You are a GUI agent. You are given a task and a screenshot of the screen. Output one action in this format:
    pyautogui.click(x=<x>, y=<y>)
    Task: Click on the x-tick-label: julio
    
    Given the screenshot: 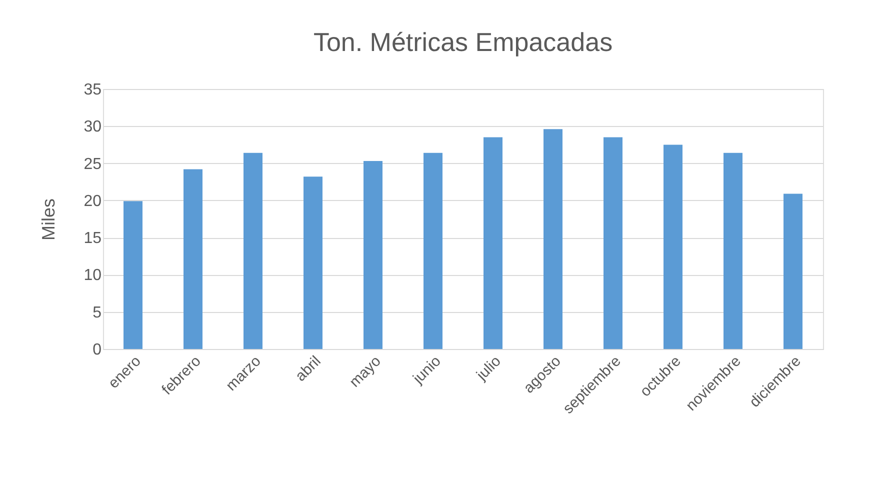 What is the action you would take?
    pyautogui.click(x=488, y=368)
    